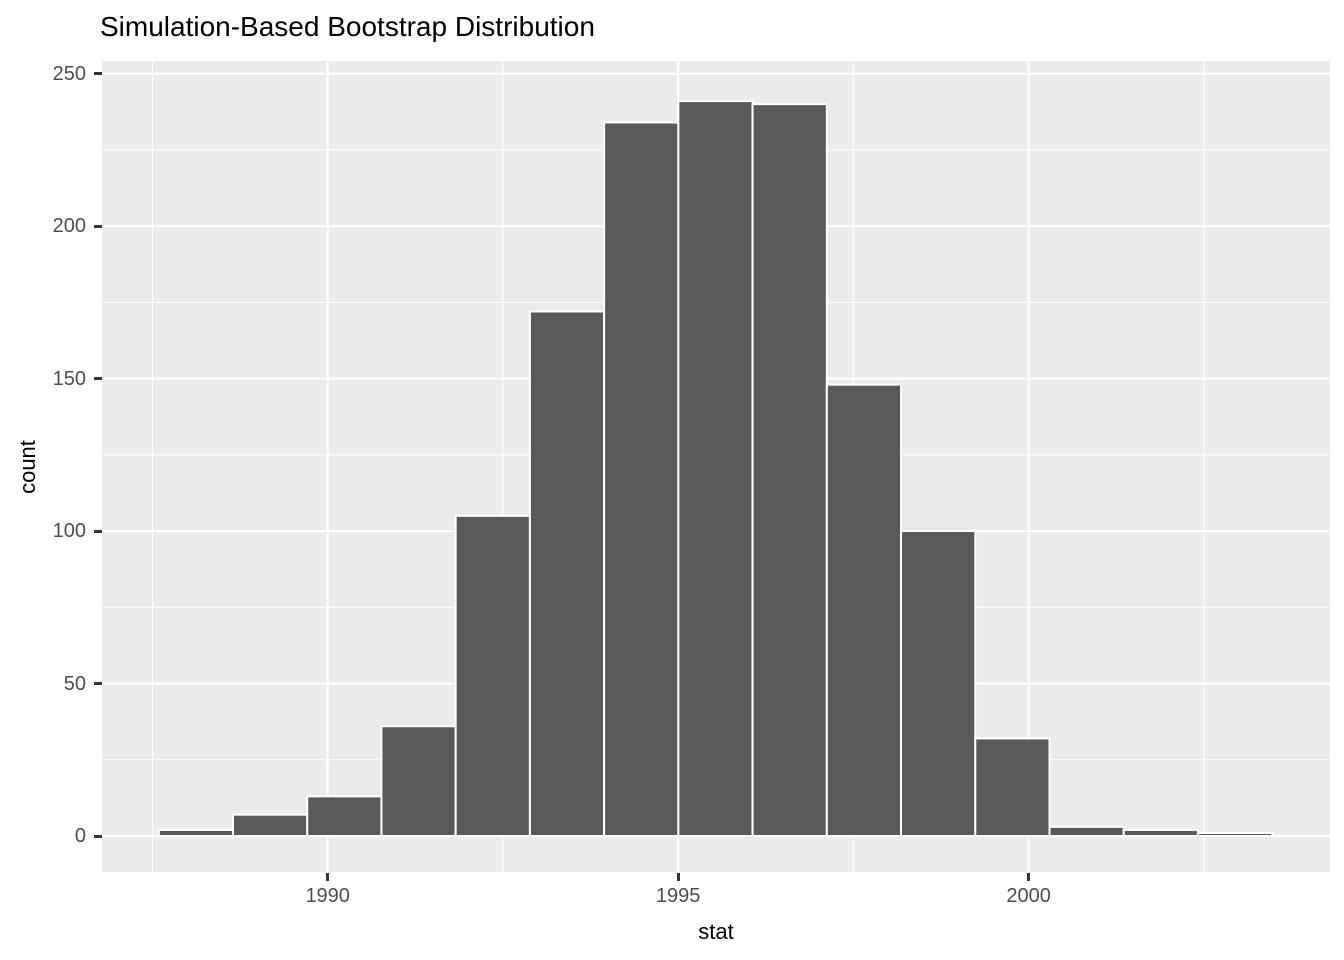 This screenshot has width=1344, height=960. I want to click on x-axis-title: stat, so click(716, 931).